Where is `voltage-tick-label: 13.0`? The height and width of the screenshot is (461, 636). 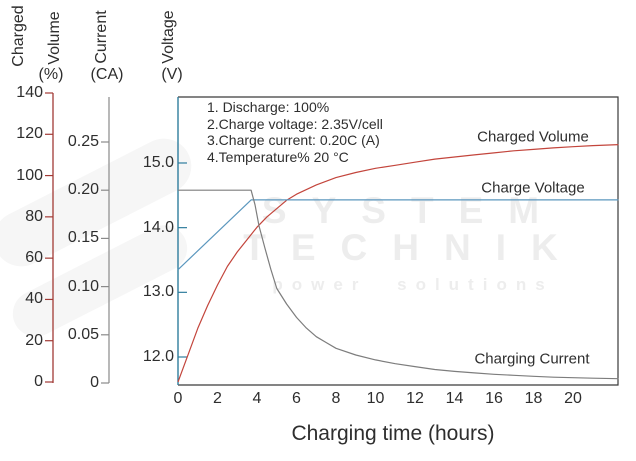 voltage-tick-label: 13.0 is located at coordinates (158, 292).